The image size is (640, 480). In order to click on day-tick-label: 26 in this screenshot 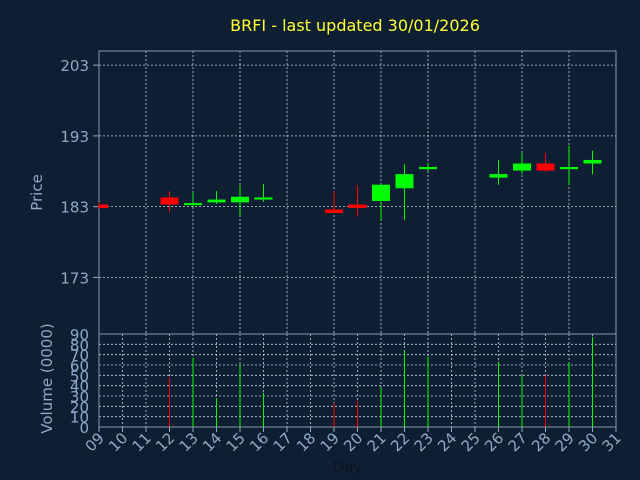, I will do `click(494, 442)`.